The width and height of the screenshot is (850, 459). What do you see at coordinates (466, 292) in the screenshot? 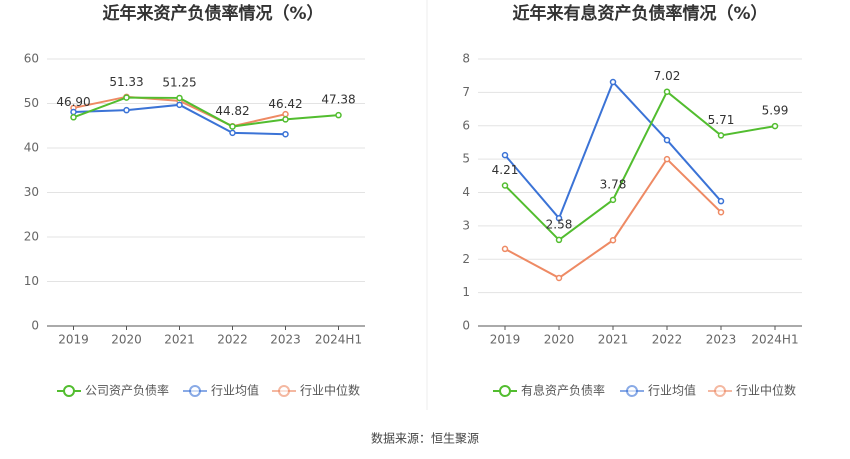
I see `y-tick-label: 1` at bounding box center [466, 292].